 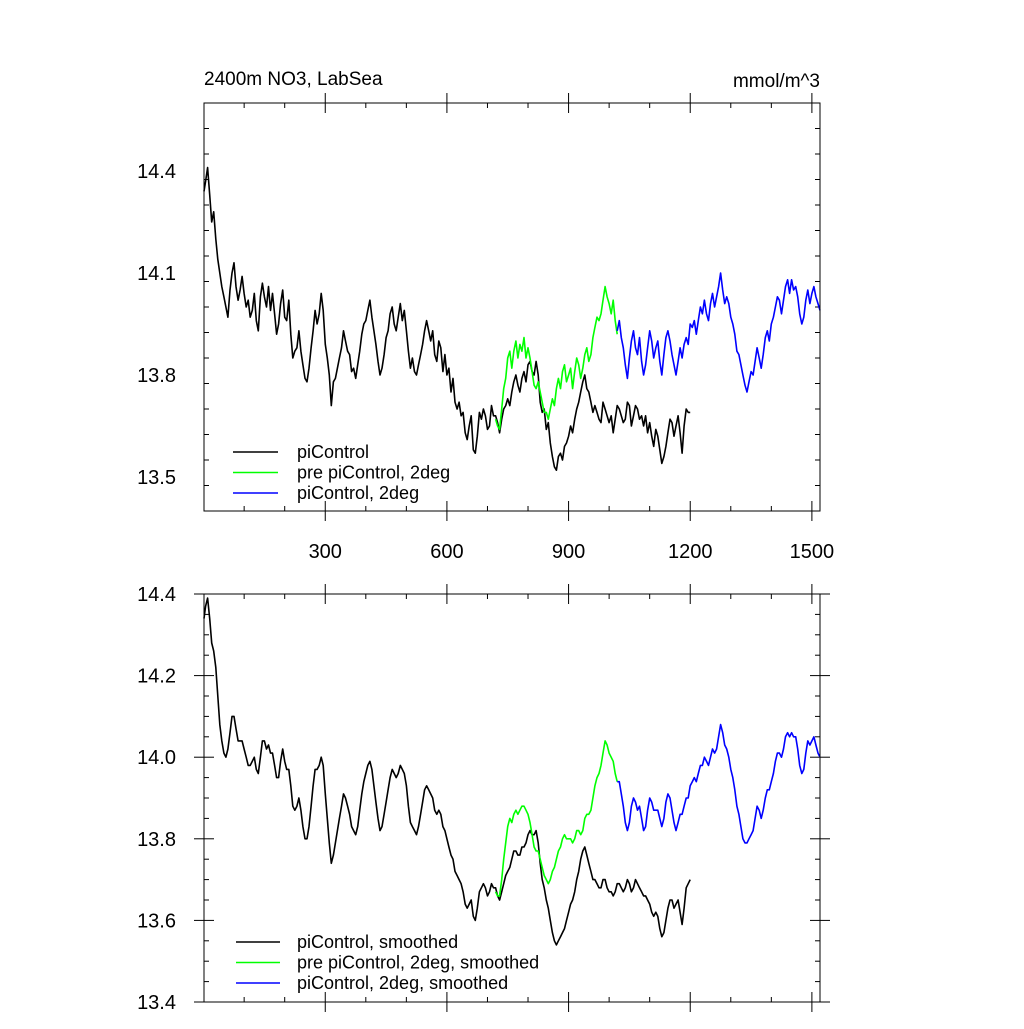 What do you see at coordinates (156, 840) in the screenshot?
I see `bottom-y-tick-label: 13.8` at bounding box center [156, 840].